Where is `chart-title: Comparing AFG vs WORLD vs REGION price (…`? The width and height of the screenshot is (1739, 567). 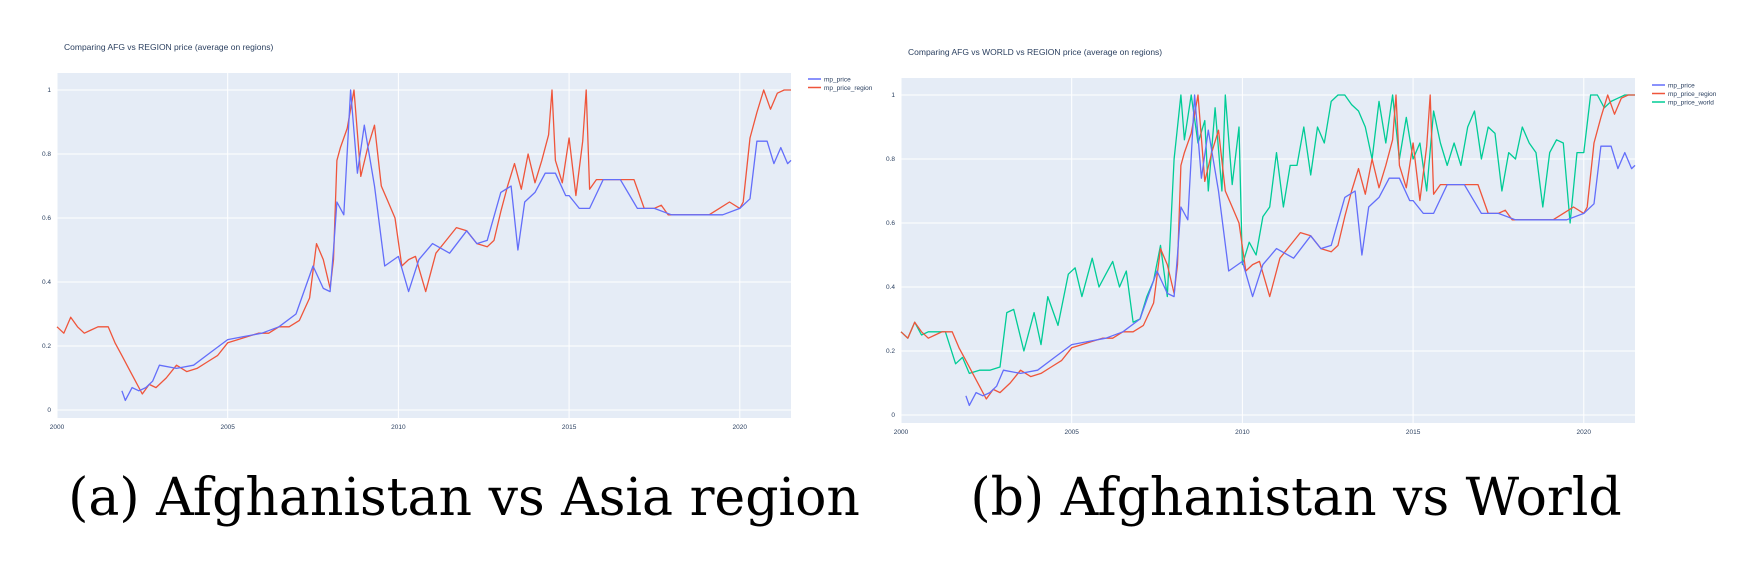
chart-title: Comparing AFG vs WORLD vs REGION price (… is located at coordinates (1035, 52).